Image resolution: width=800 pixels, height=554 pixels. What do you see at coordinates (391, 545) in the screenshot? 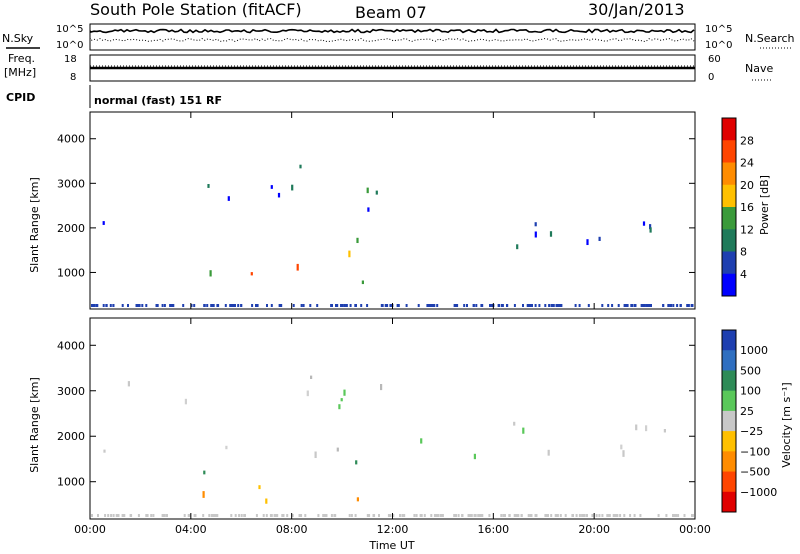
I see `x-axis-label: Time UT` at bounding box center [391, 545].